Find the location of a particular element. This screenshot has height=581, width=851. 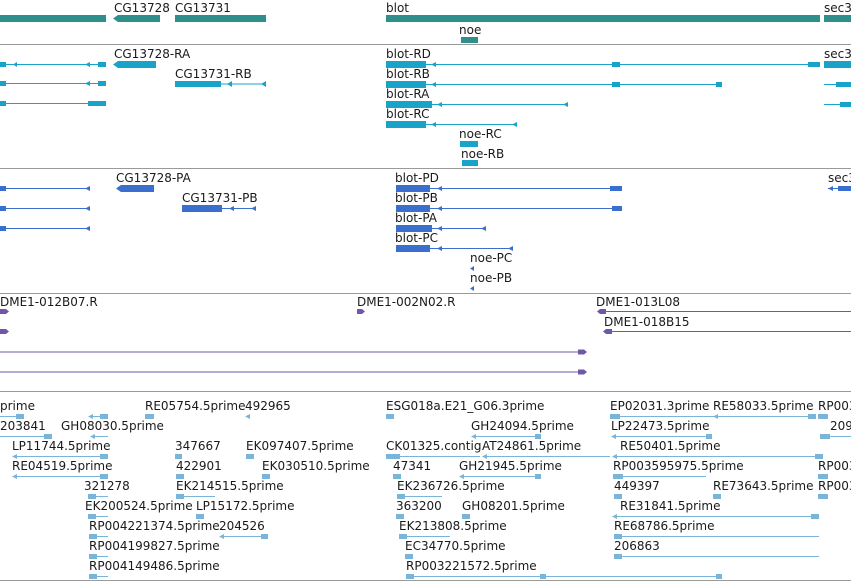

mrna-feature-noe-rb: noe-RB is located at coordinates (482, 156).